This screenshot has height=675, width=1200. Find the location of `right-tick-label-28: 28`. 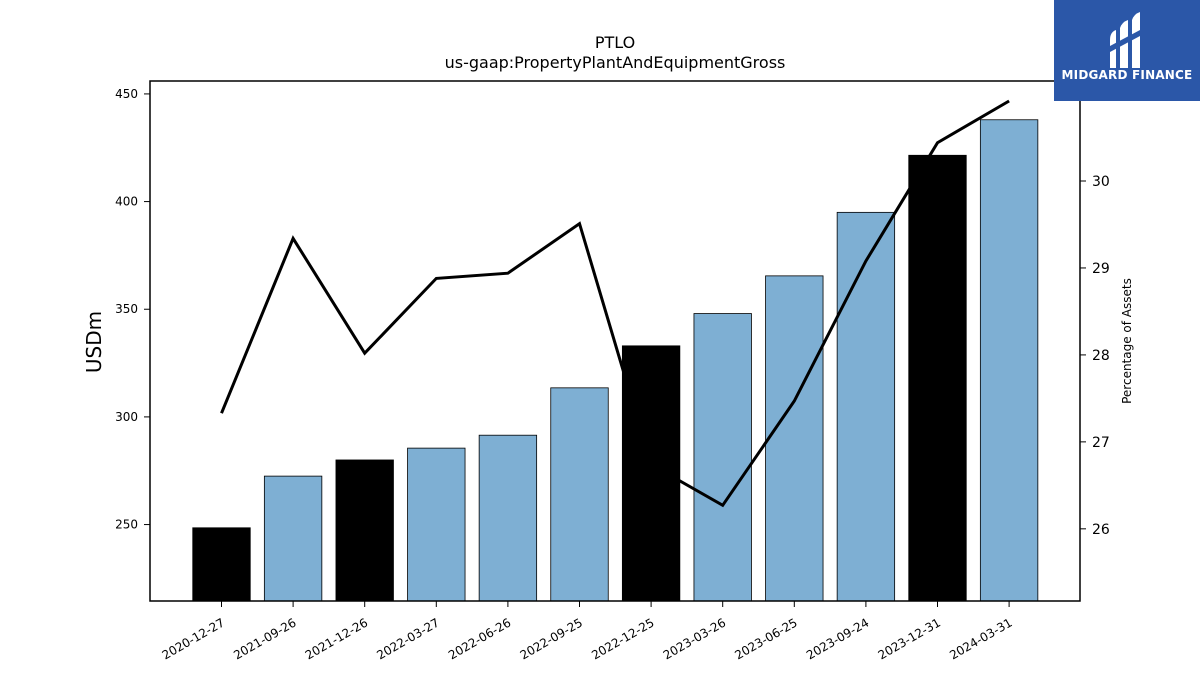

right-tick-label-28: 28 is located at coordinates (1101, 356).